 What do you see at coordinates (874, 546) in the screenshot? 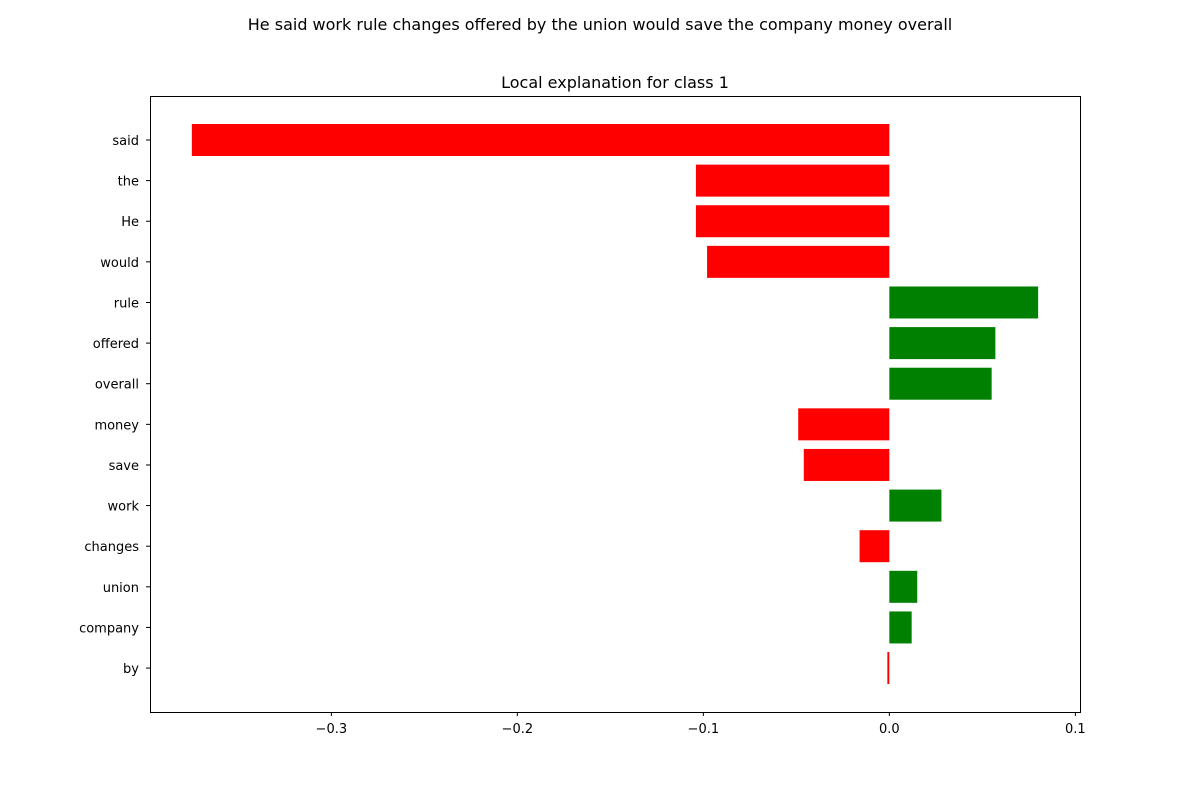
I see `bar-changes` at bounding box center [874, 546].